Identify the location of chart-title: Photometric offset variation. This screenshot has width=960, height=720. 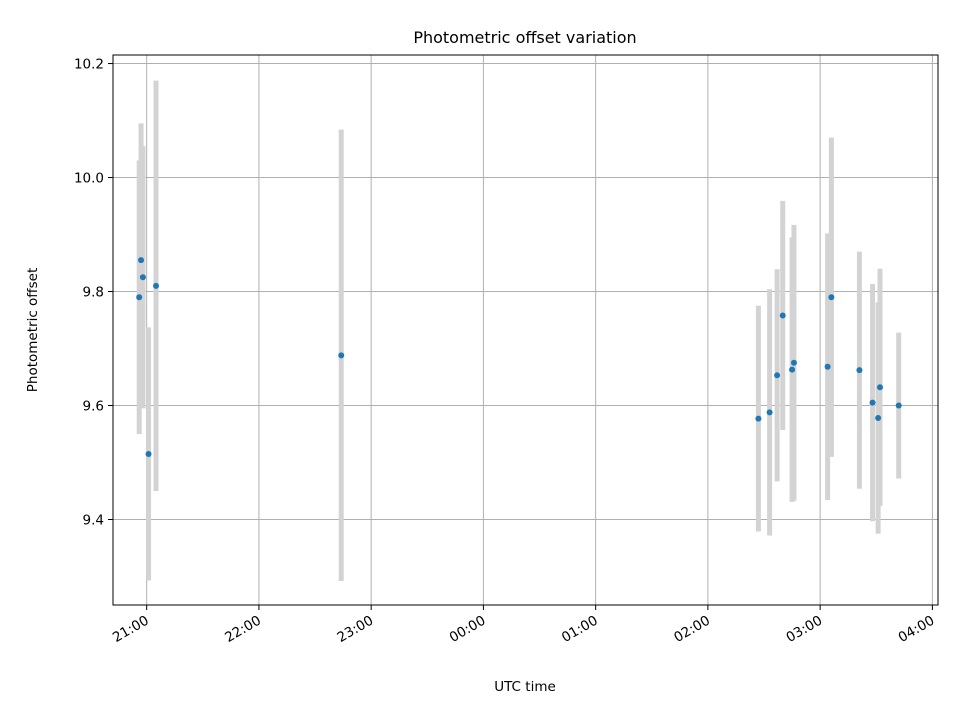
(524, 37).